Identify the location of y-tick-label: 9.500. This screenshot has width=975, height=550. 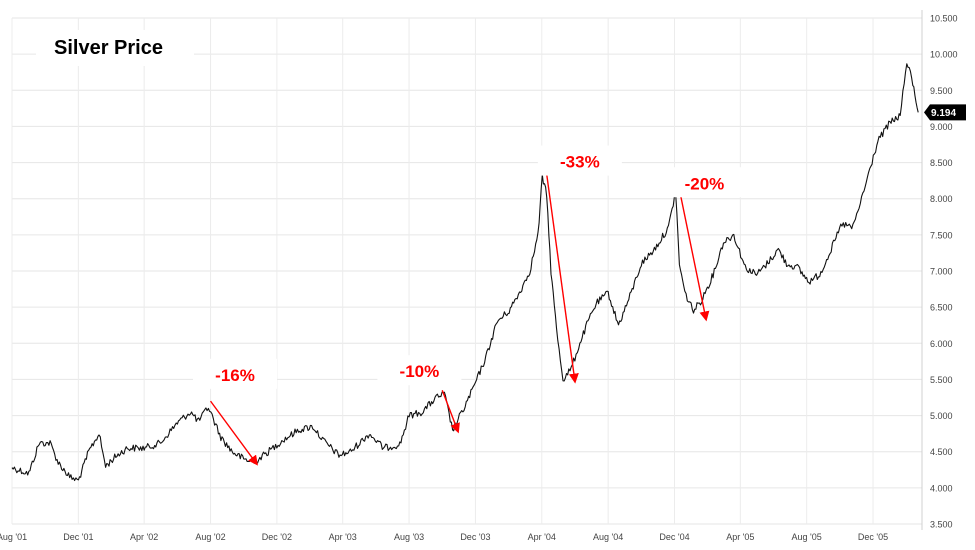
(941, 91).